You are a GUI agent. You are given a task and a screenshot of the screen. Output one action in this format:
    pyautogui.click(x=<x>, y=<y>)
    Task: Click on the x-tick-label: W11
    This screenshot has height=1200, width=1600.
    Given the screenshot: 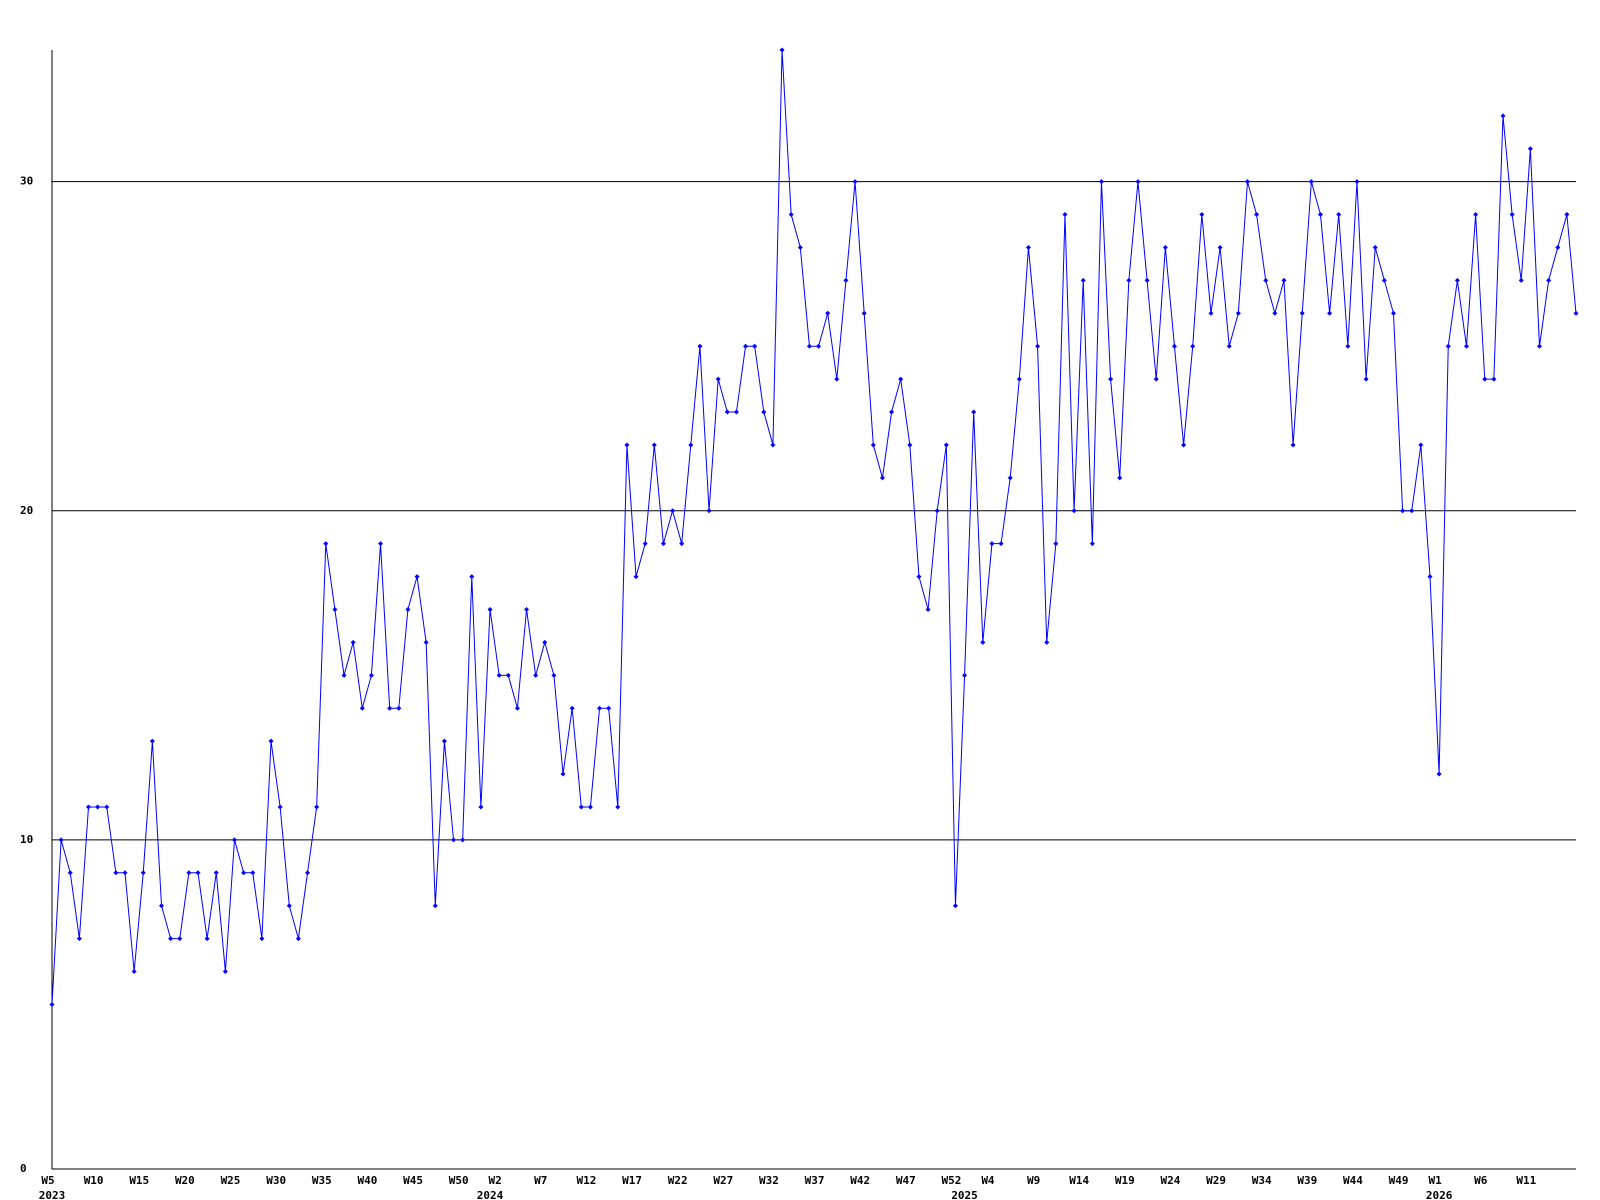 What is the action you would take?
    pyautogui.click(x=1526, y=1180)
    